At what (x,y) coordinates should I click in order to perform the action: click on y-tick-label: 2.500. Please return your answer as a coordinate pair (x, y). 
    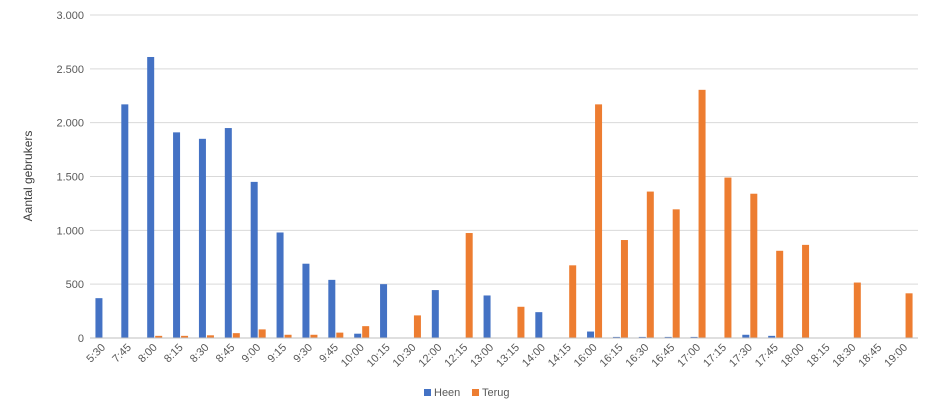
    Looking at the image, I should click on (70, 70).